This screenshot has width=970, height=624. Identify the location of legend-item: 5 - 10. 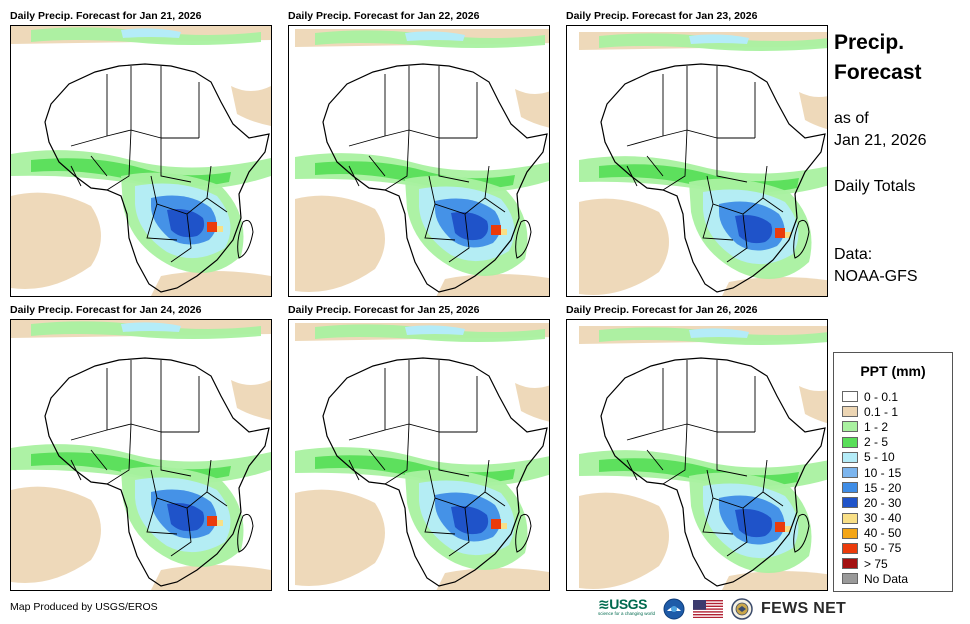
(875, 457).